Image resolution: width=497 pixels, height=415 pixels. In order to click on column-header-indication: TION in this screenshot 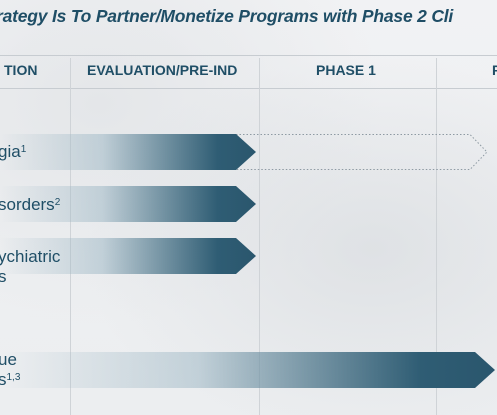, I will do `click(21, 70)`.